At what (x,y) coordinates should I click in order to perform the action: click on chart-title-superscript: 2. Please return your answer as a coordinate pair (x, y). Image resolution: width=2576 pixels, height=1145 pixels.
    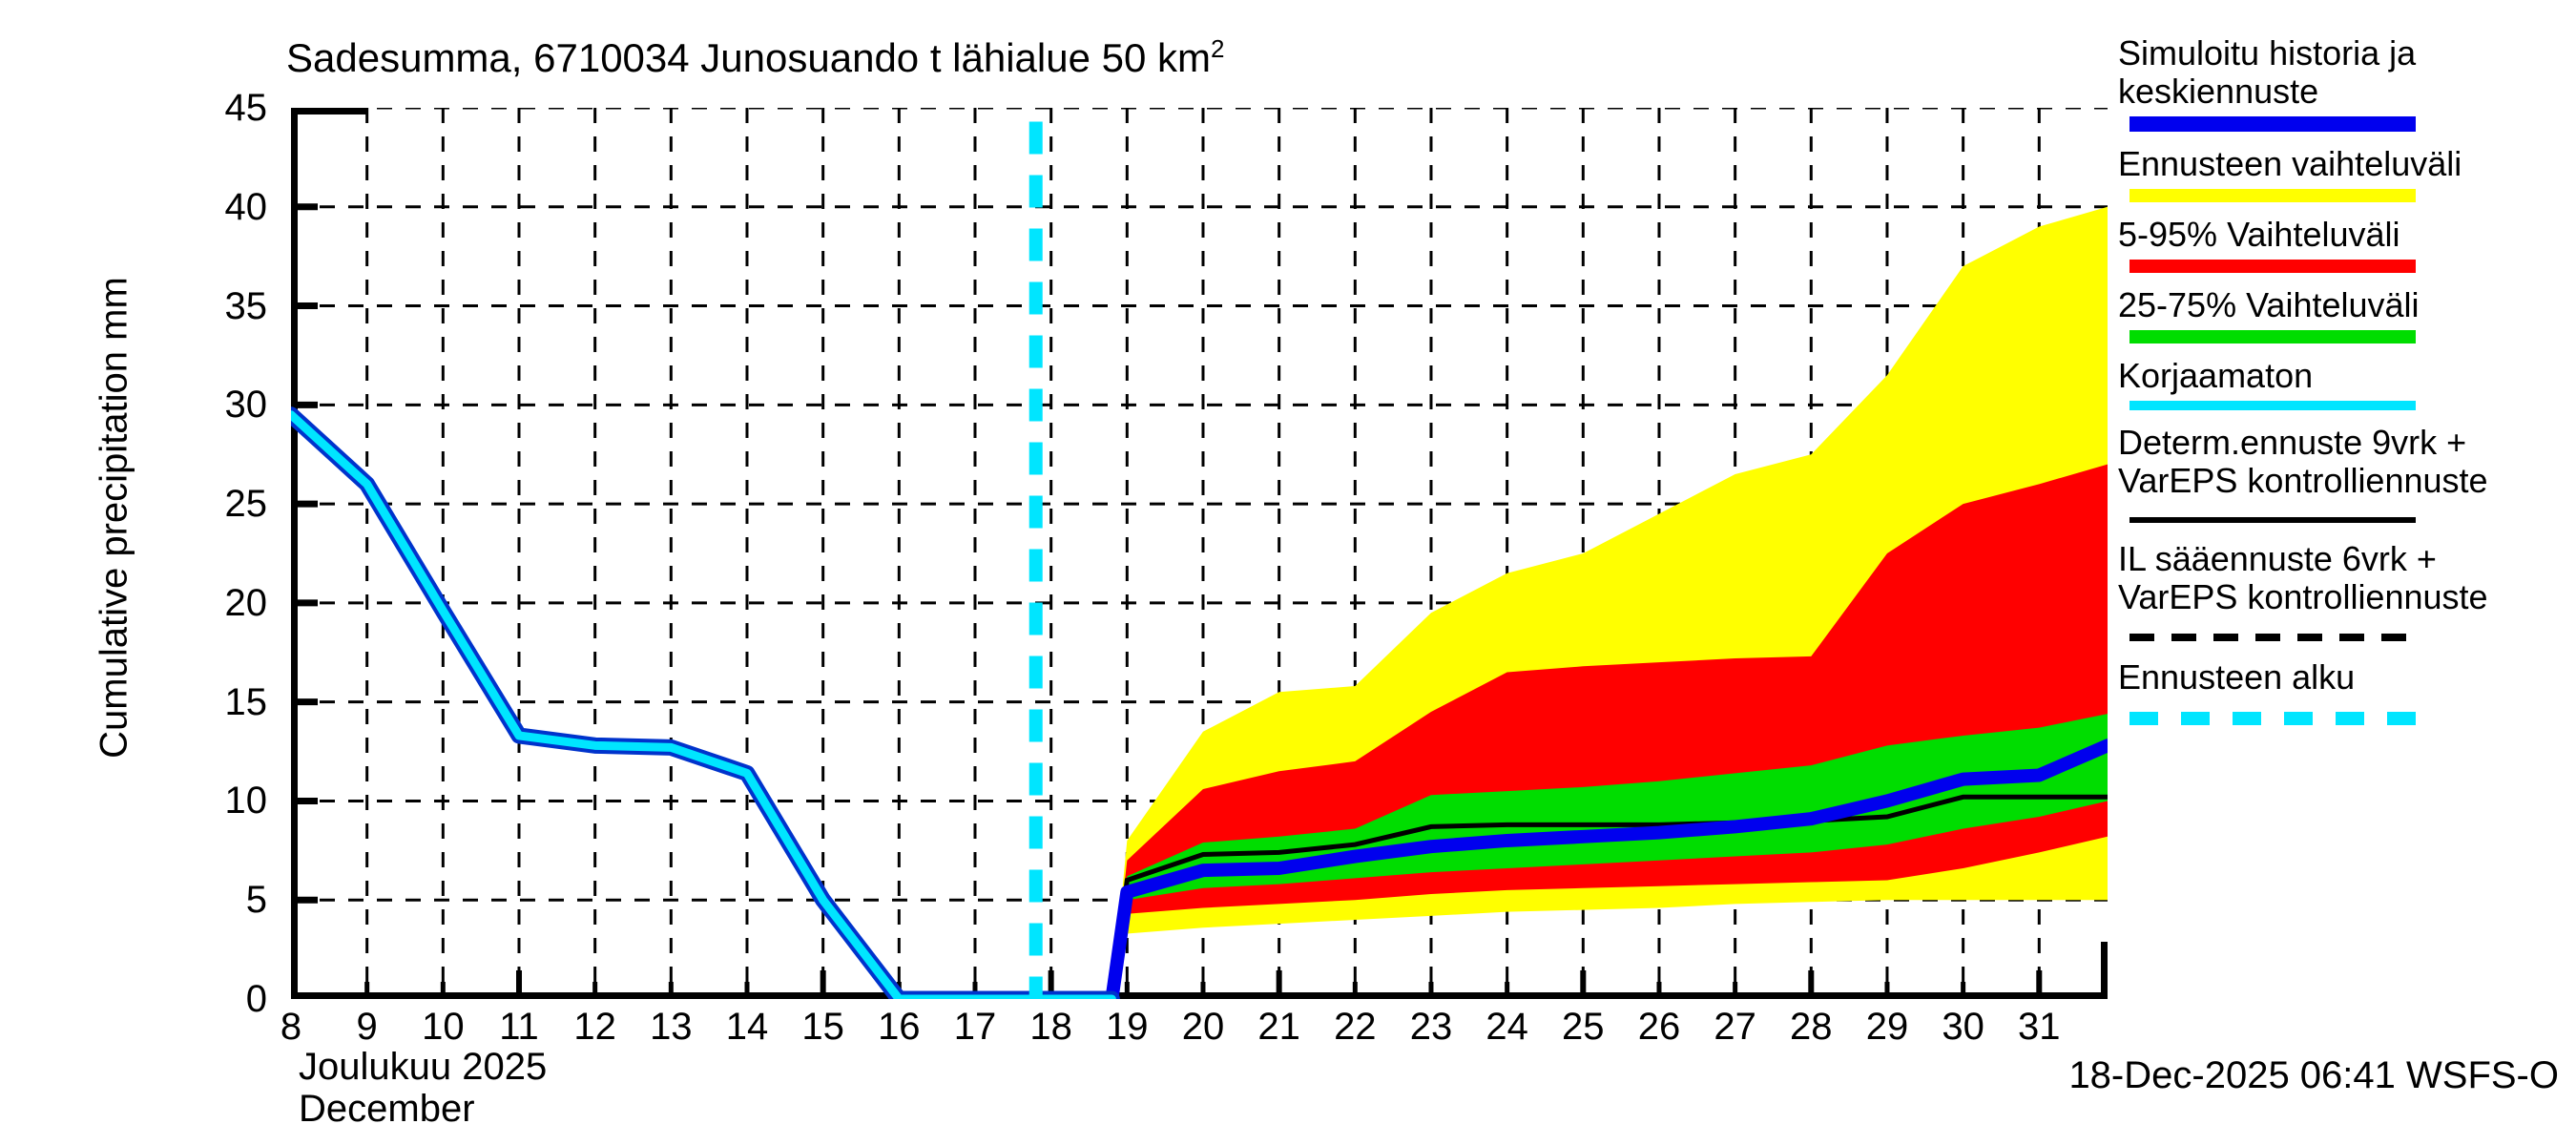
    Looking at the image, I should click on (1218, 48).